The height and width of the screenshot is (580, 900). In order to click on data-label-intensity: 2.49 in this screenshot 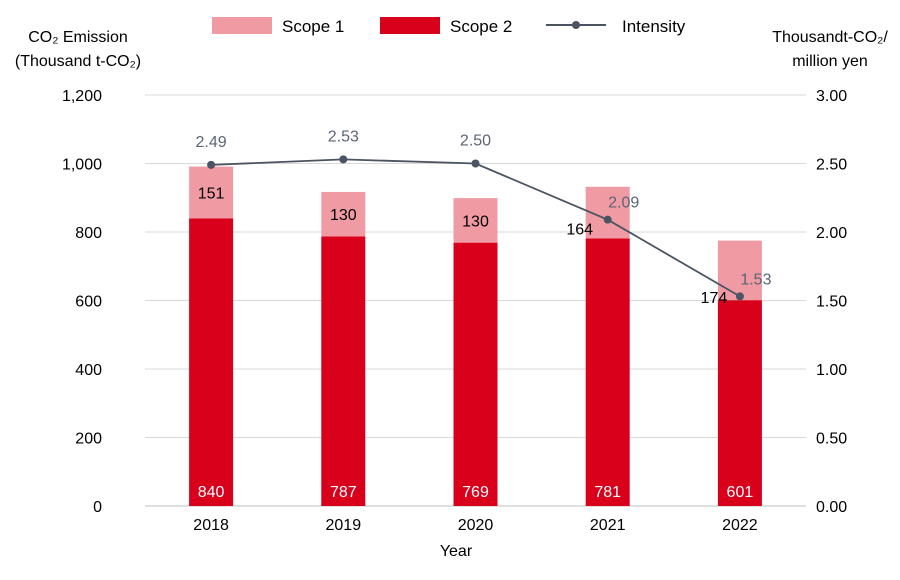, I will do `click(211, 142)`.